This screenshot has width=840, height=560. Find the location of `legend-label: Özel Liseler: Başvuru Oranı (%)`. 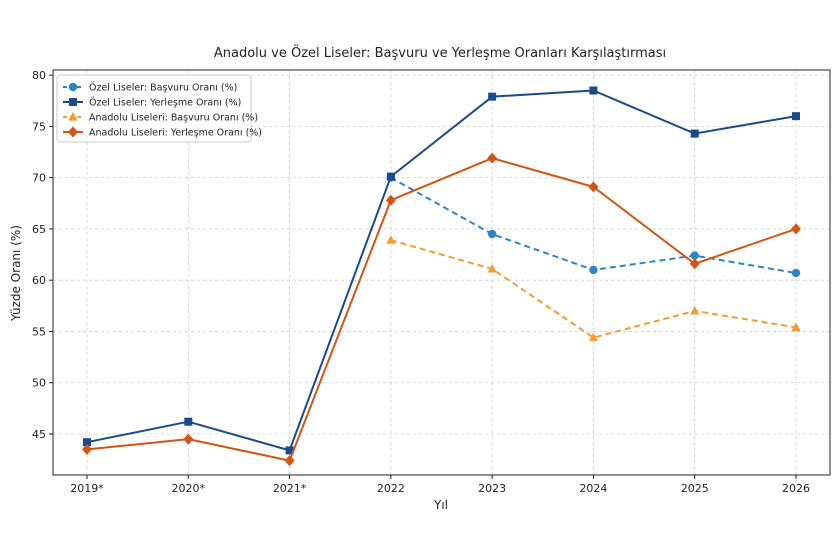

legend-label: Özel Liseler: Başvuru Oranı (%) is located at coordinates (163, 88).